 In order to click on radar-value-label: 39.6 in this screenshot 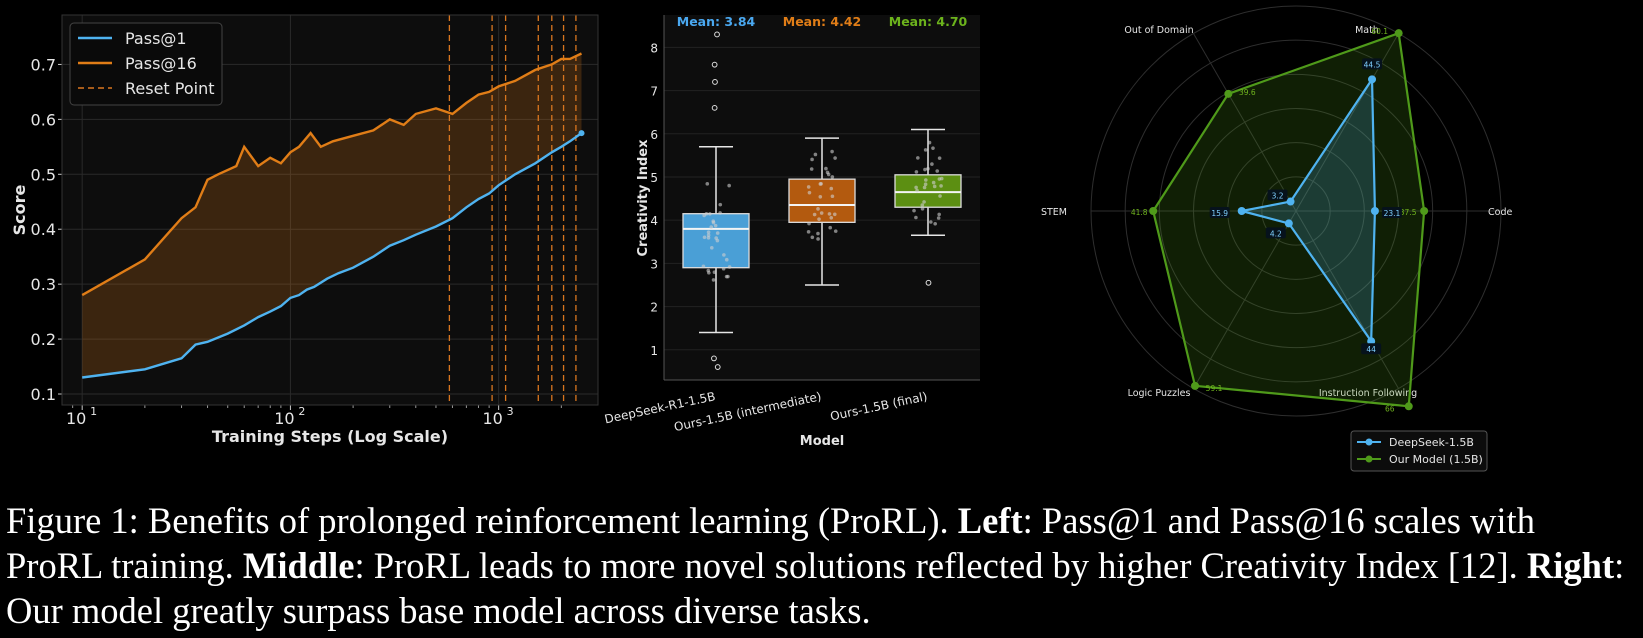, I will do `click(1247, 92)`.